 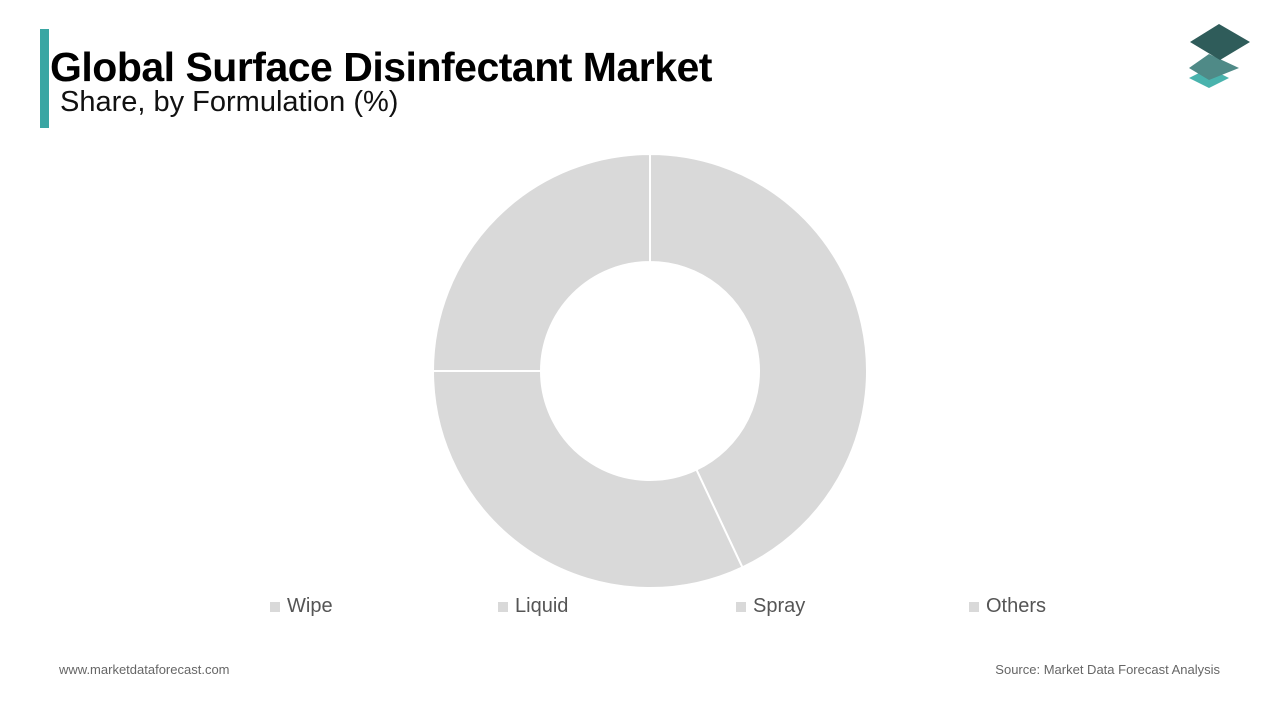 What do you see at coordinates (779, 606) in the screenshot?
I see `legend-label: Spray` at bounding box center [779, 606].